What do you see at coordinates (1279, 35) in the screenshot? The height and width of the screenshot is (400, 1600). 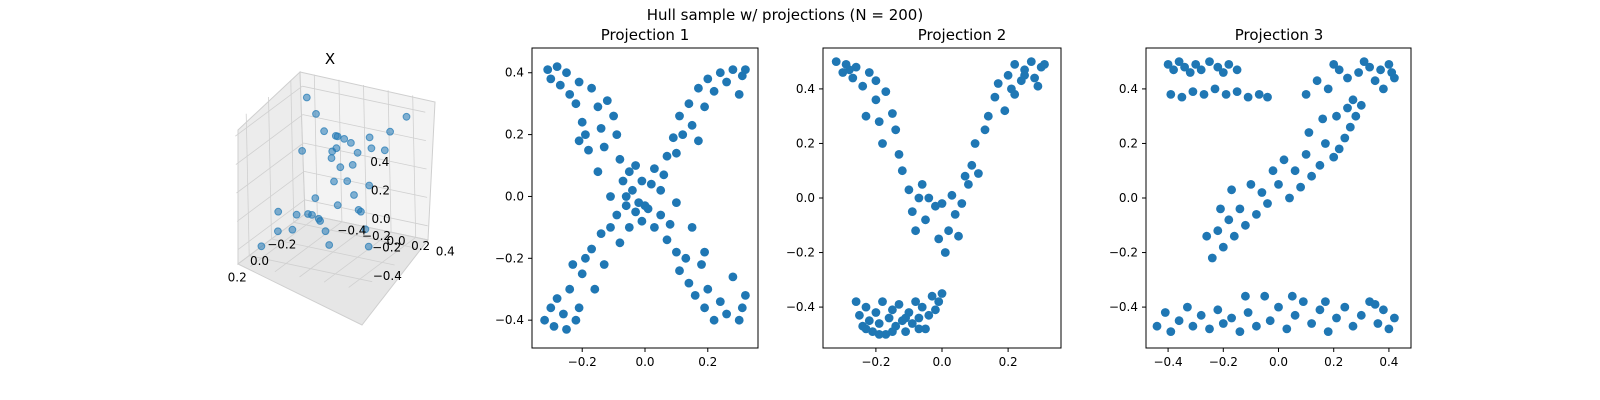 I see `projection-3-title: Projection 3` at bounding box center [1279, 35].